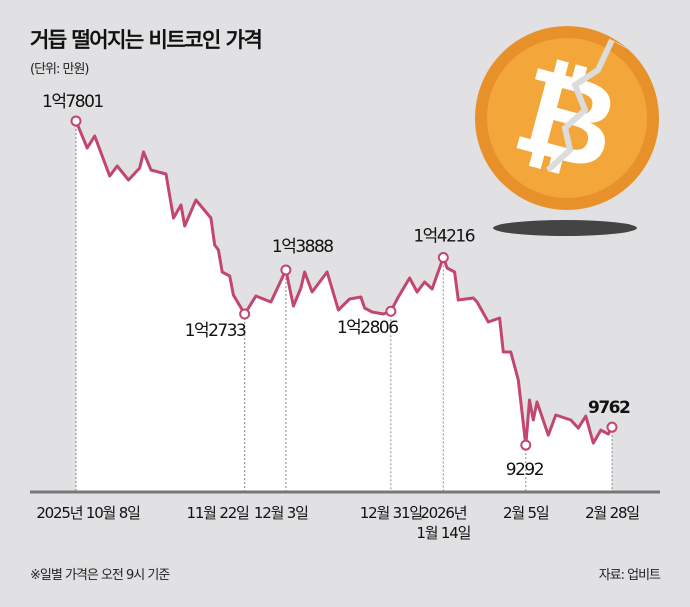 The width and height of the screenshot is (690, 607). I want to click on coin-face, so click(567, 118).